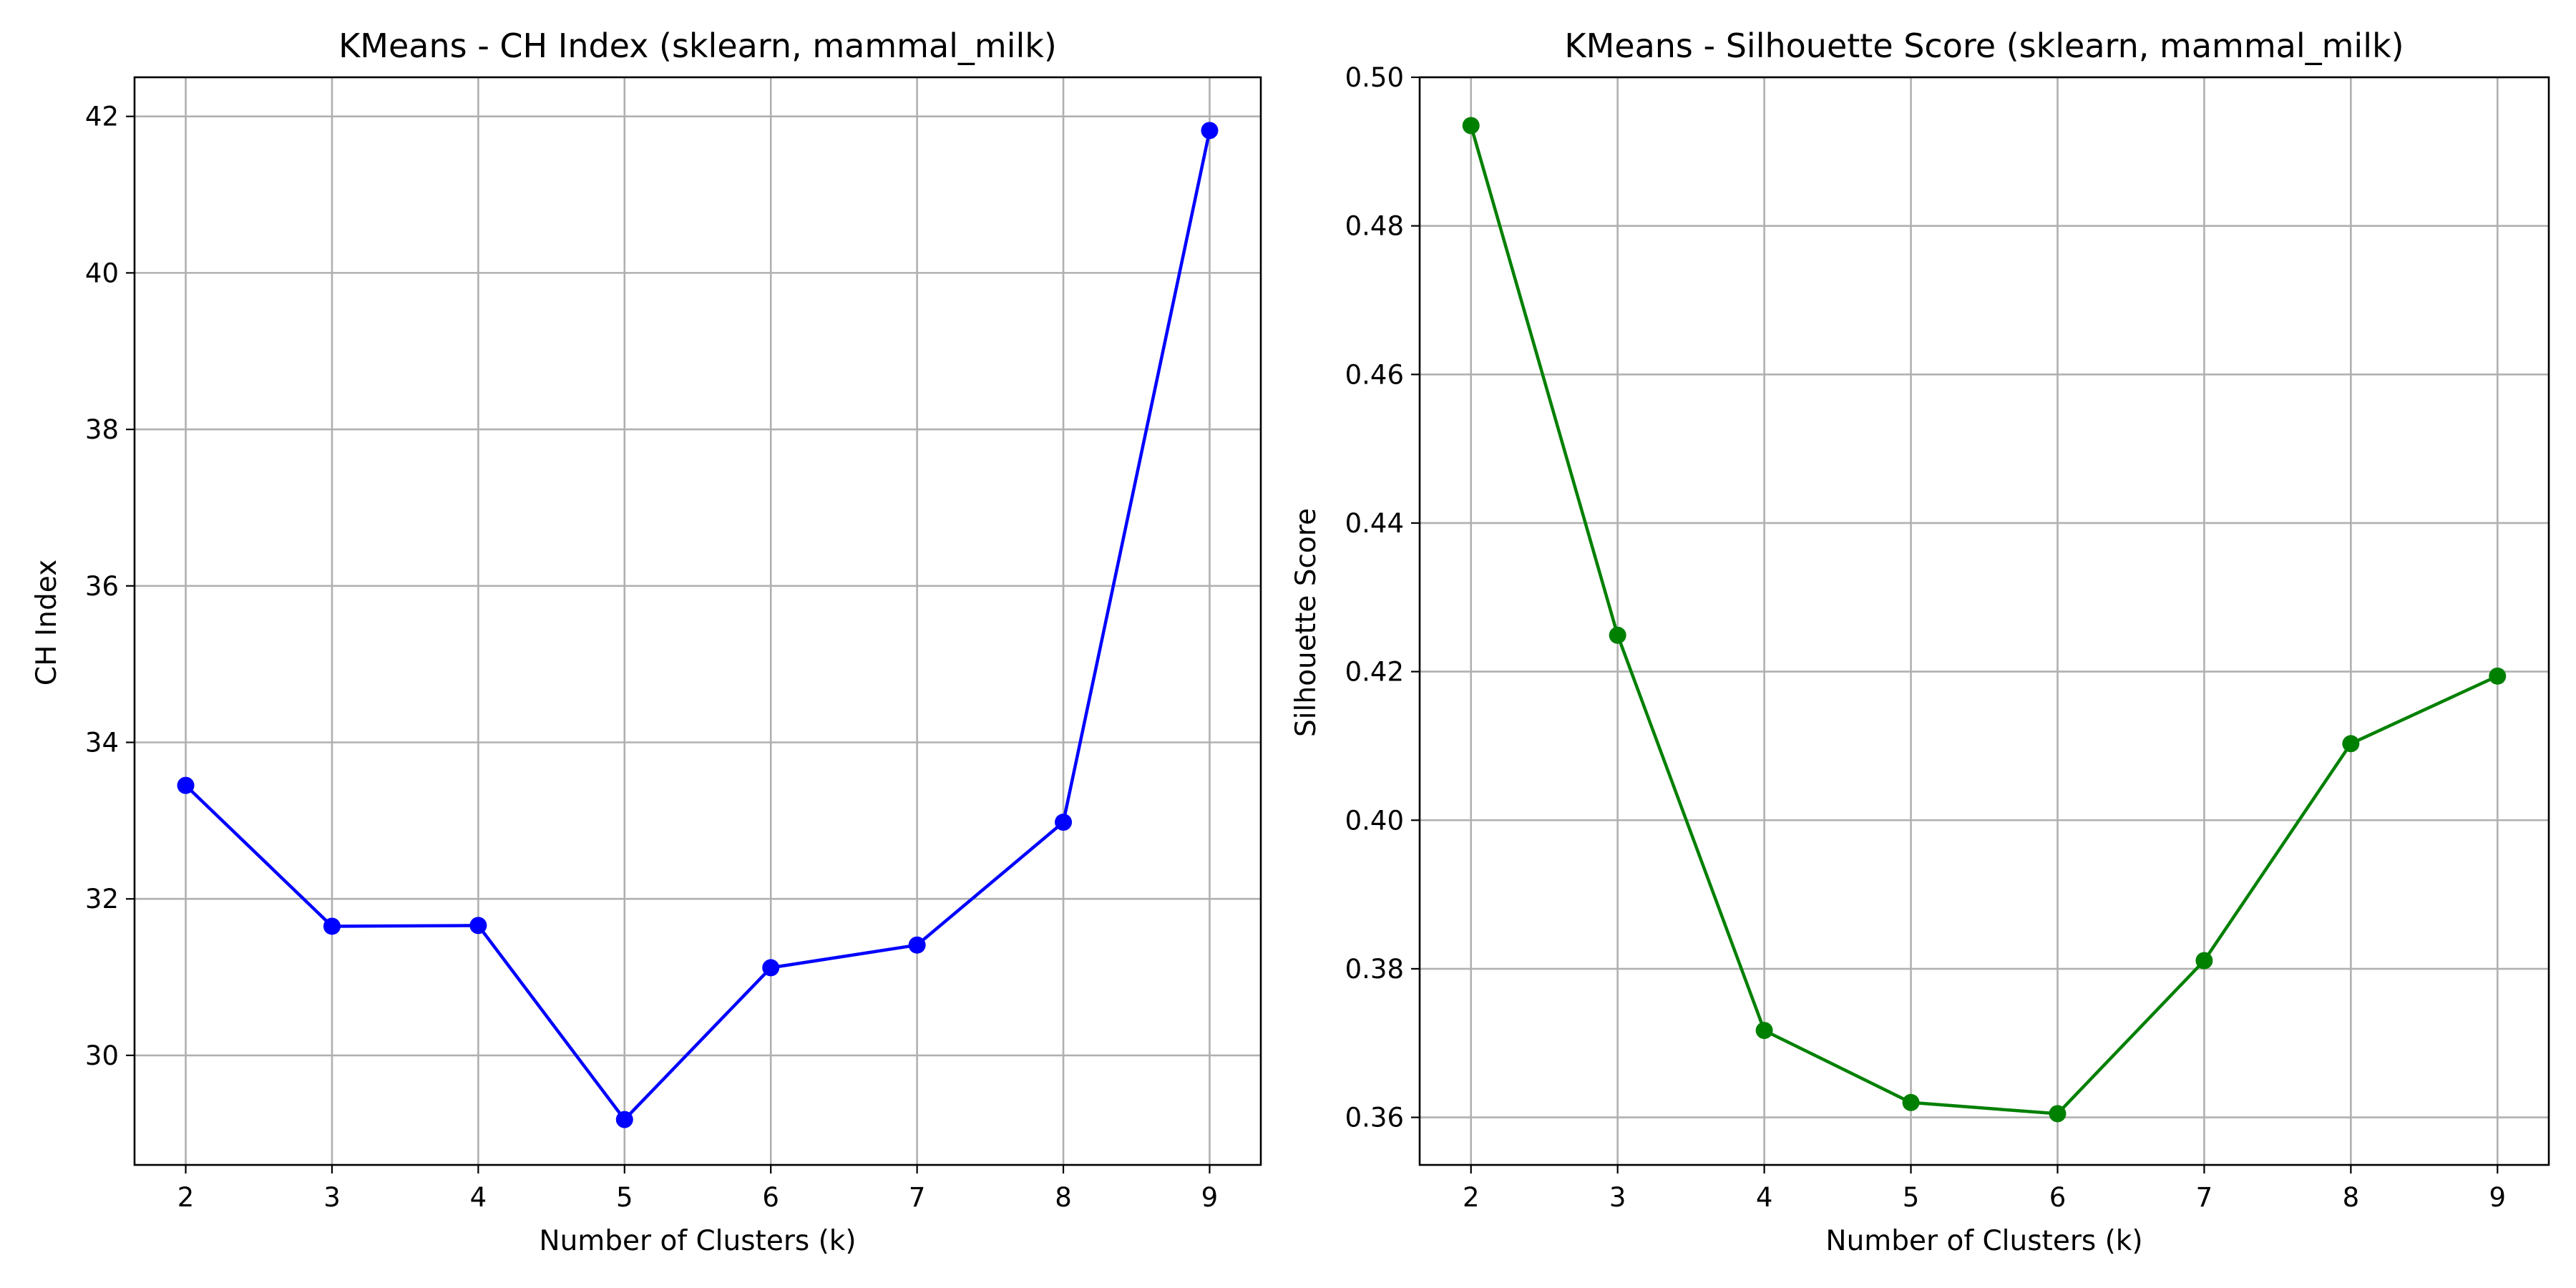  Describe the element at coordinates (624, 1197) in the screenshot. I see `ch-x-tick-label: 5` at that location.